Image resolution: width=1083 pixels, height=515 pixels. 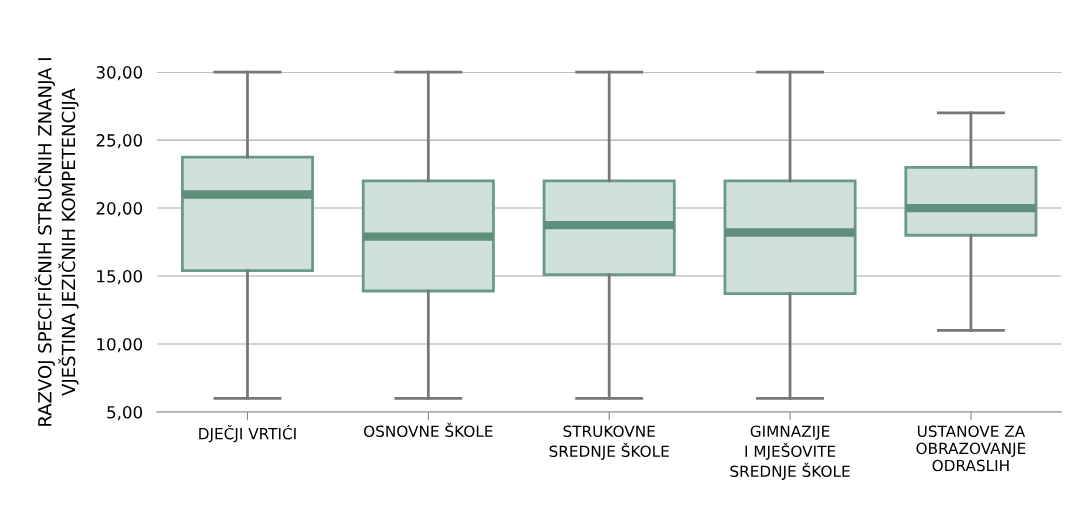 I want to click on y-tick-label: 10,00, so click(x=120, y=345).